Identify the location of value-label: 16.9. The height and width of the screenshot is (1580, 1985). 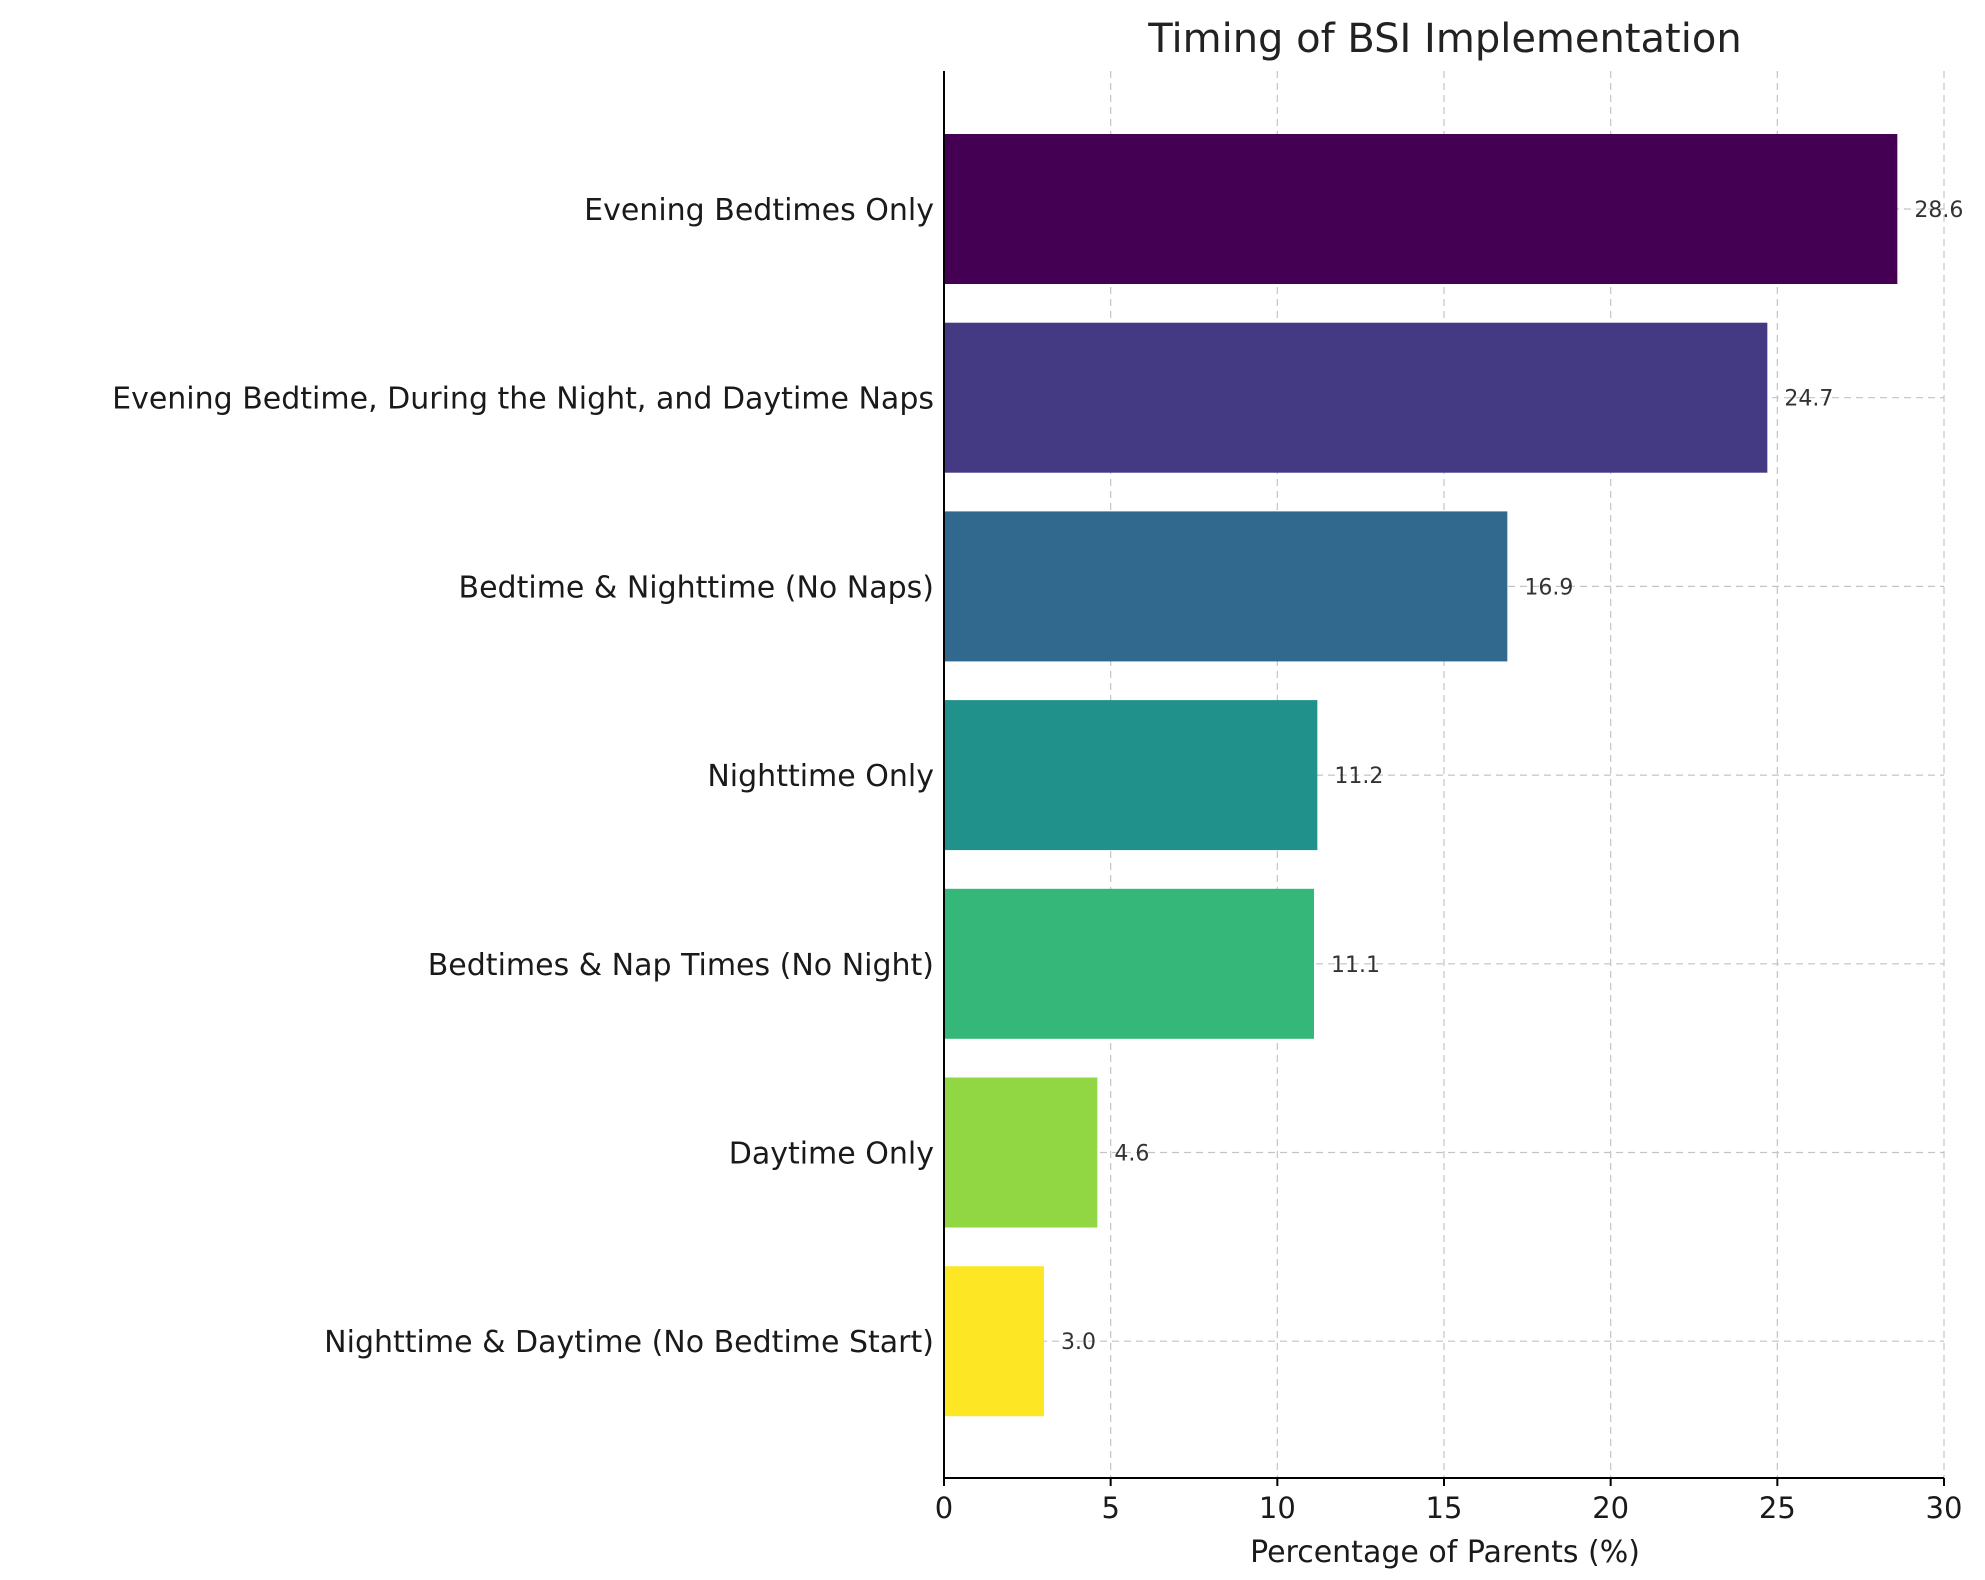
(1548, 587).